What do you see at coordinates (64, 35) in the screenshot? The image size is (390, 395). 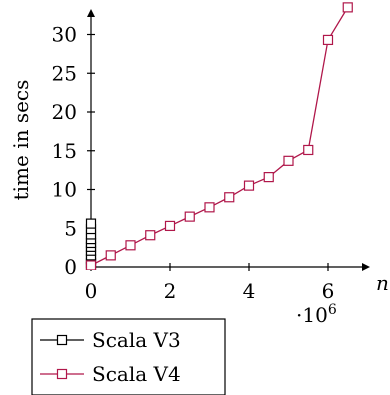 I see `y-tick-label: 30` at bounding box center [64, 35].